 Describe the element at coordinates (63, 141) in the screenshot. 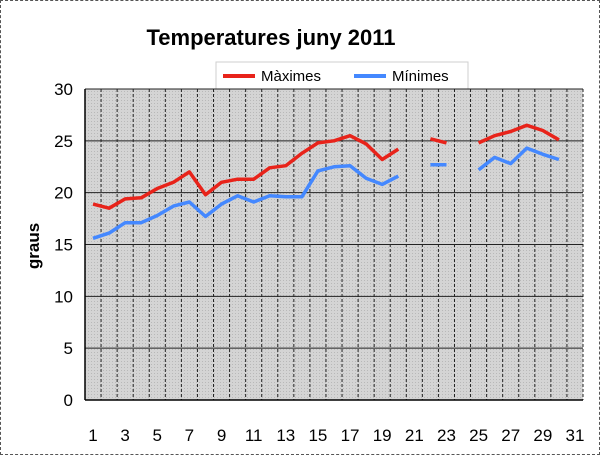

I see `y-tick-label: 25` at that location.